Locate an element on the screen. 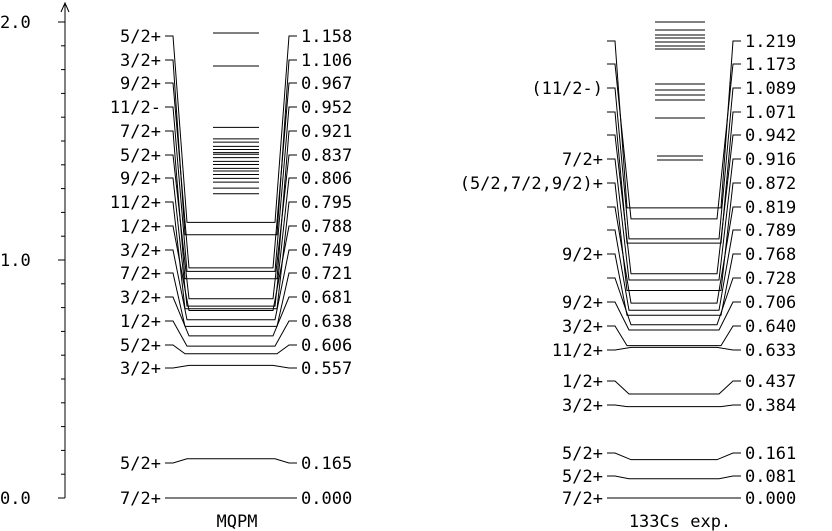 The height and width of the screenshot is (531, 832). level: 3/2+ 0.640 is located at coordinates (679, 332).